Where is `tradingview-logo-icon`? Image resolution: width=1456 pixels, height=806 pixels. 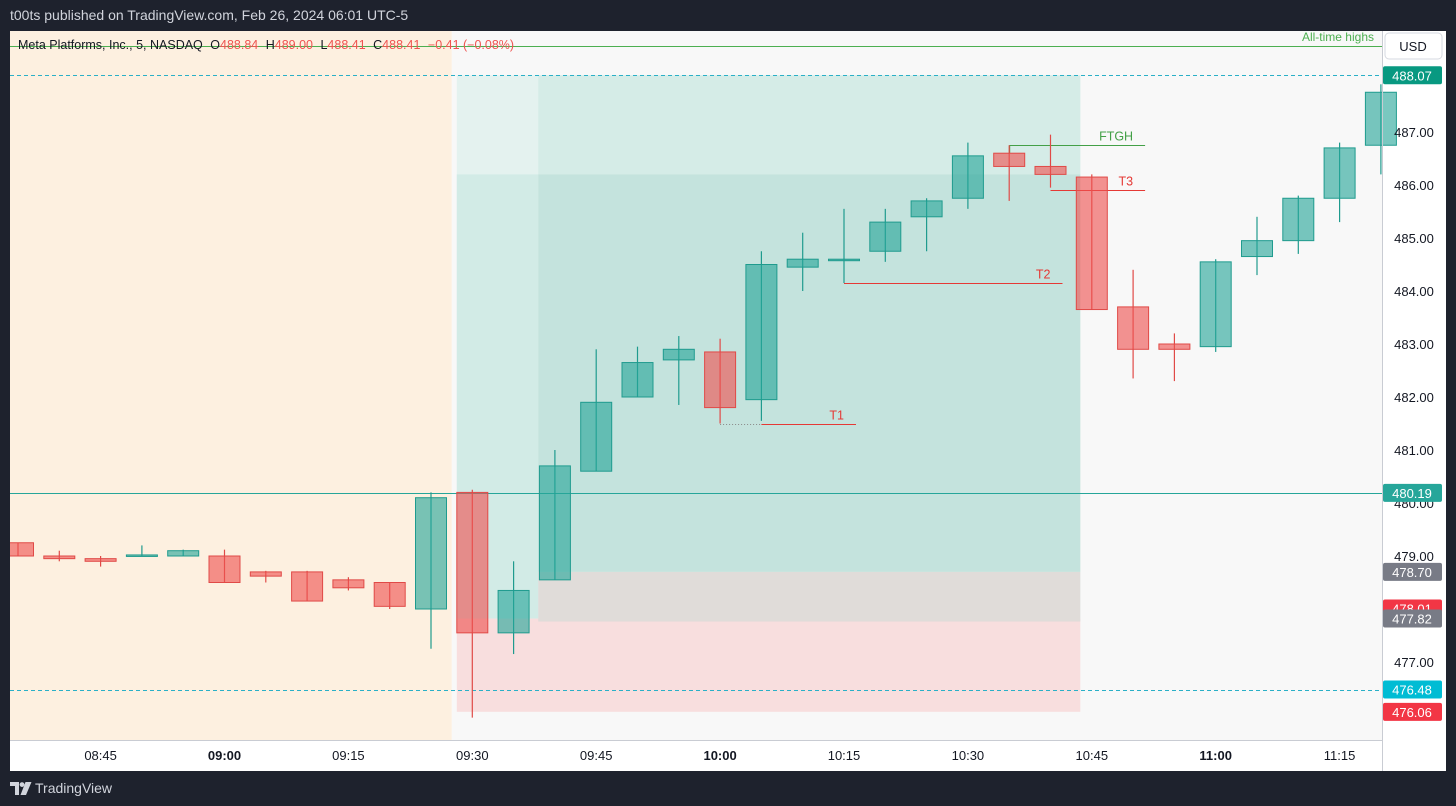 tradingview-logo-icon is located at coordinates (21, 788).